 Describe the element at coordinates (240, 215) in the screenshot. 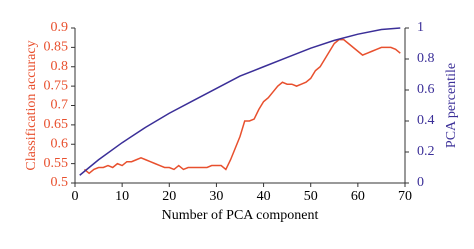

I see `x-axis-label: Number of PCA component` at that location.